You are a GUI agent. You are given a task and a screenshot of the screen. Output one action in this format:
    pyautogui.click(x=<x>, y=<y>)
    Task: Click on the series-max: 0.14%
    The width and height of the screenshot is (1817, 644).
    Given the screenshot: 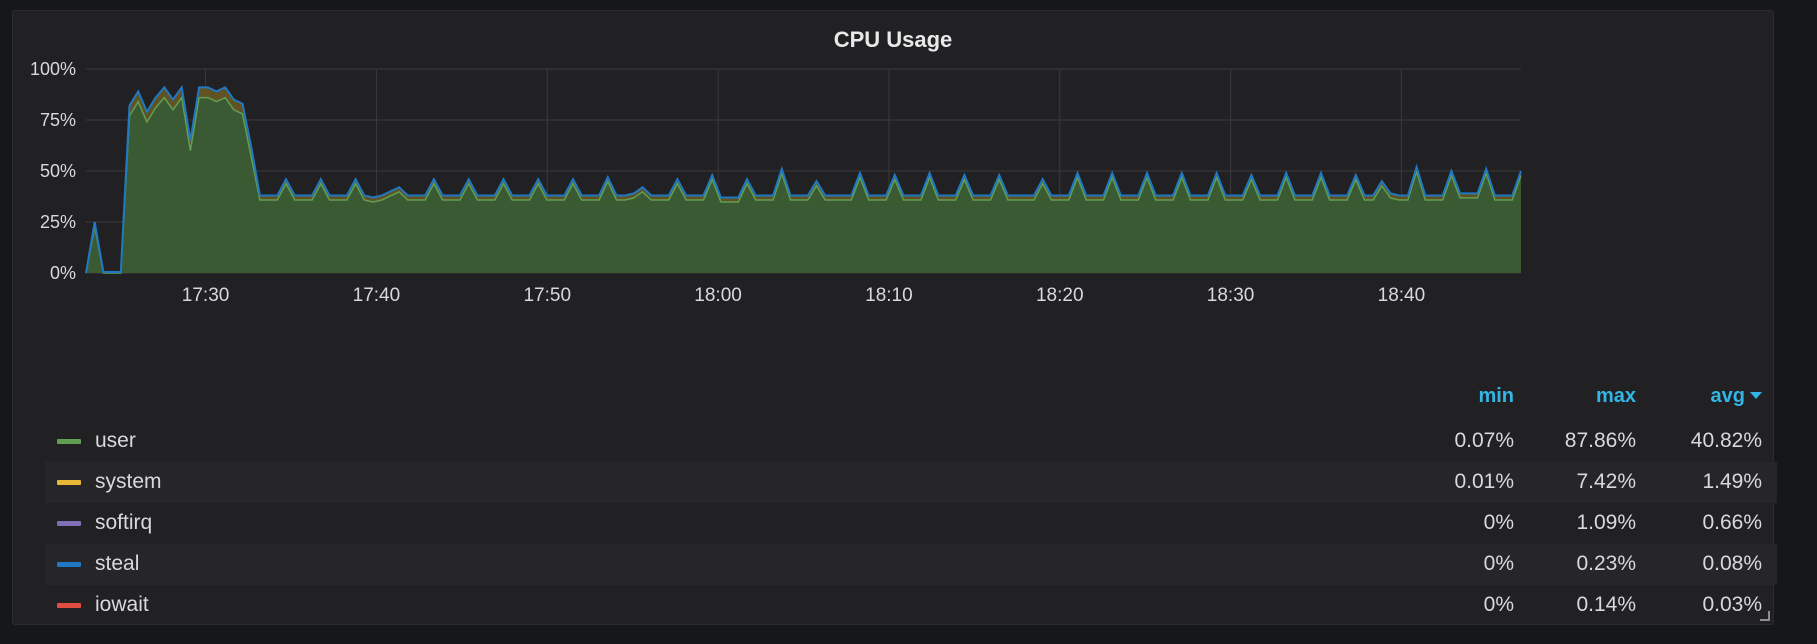 What is the action you would take?
    pyautogui.click(x=1606, y=604)
    